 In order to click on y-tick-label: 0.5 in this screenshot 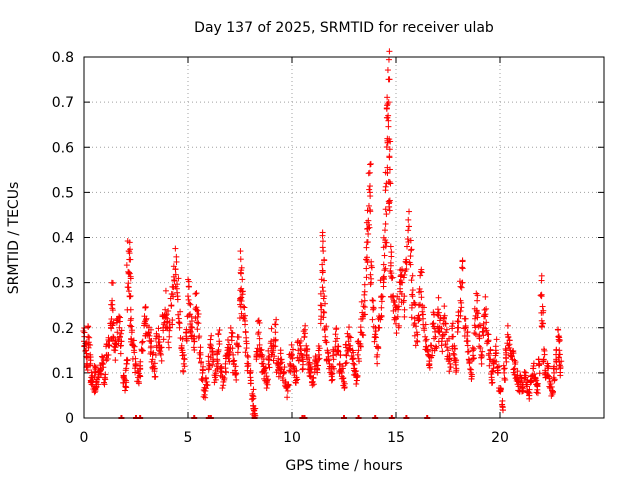, I will do `click(63, 193)`.